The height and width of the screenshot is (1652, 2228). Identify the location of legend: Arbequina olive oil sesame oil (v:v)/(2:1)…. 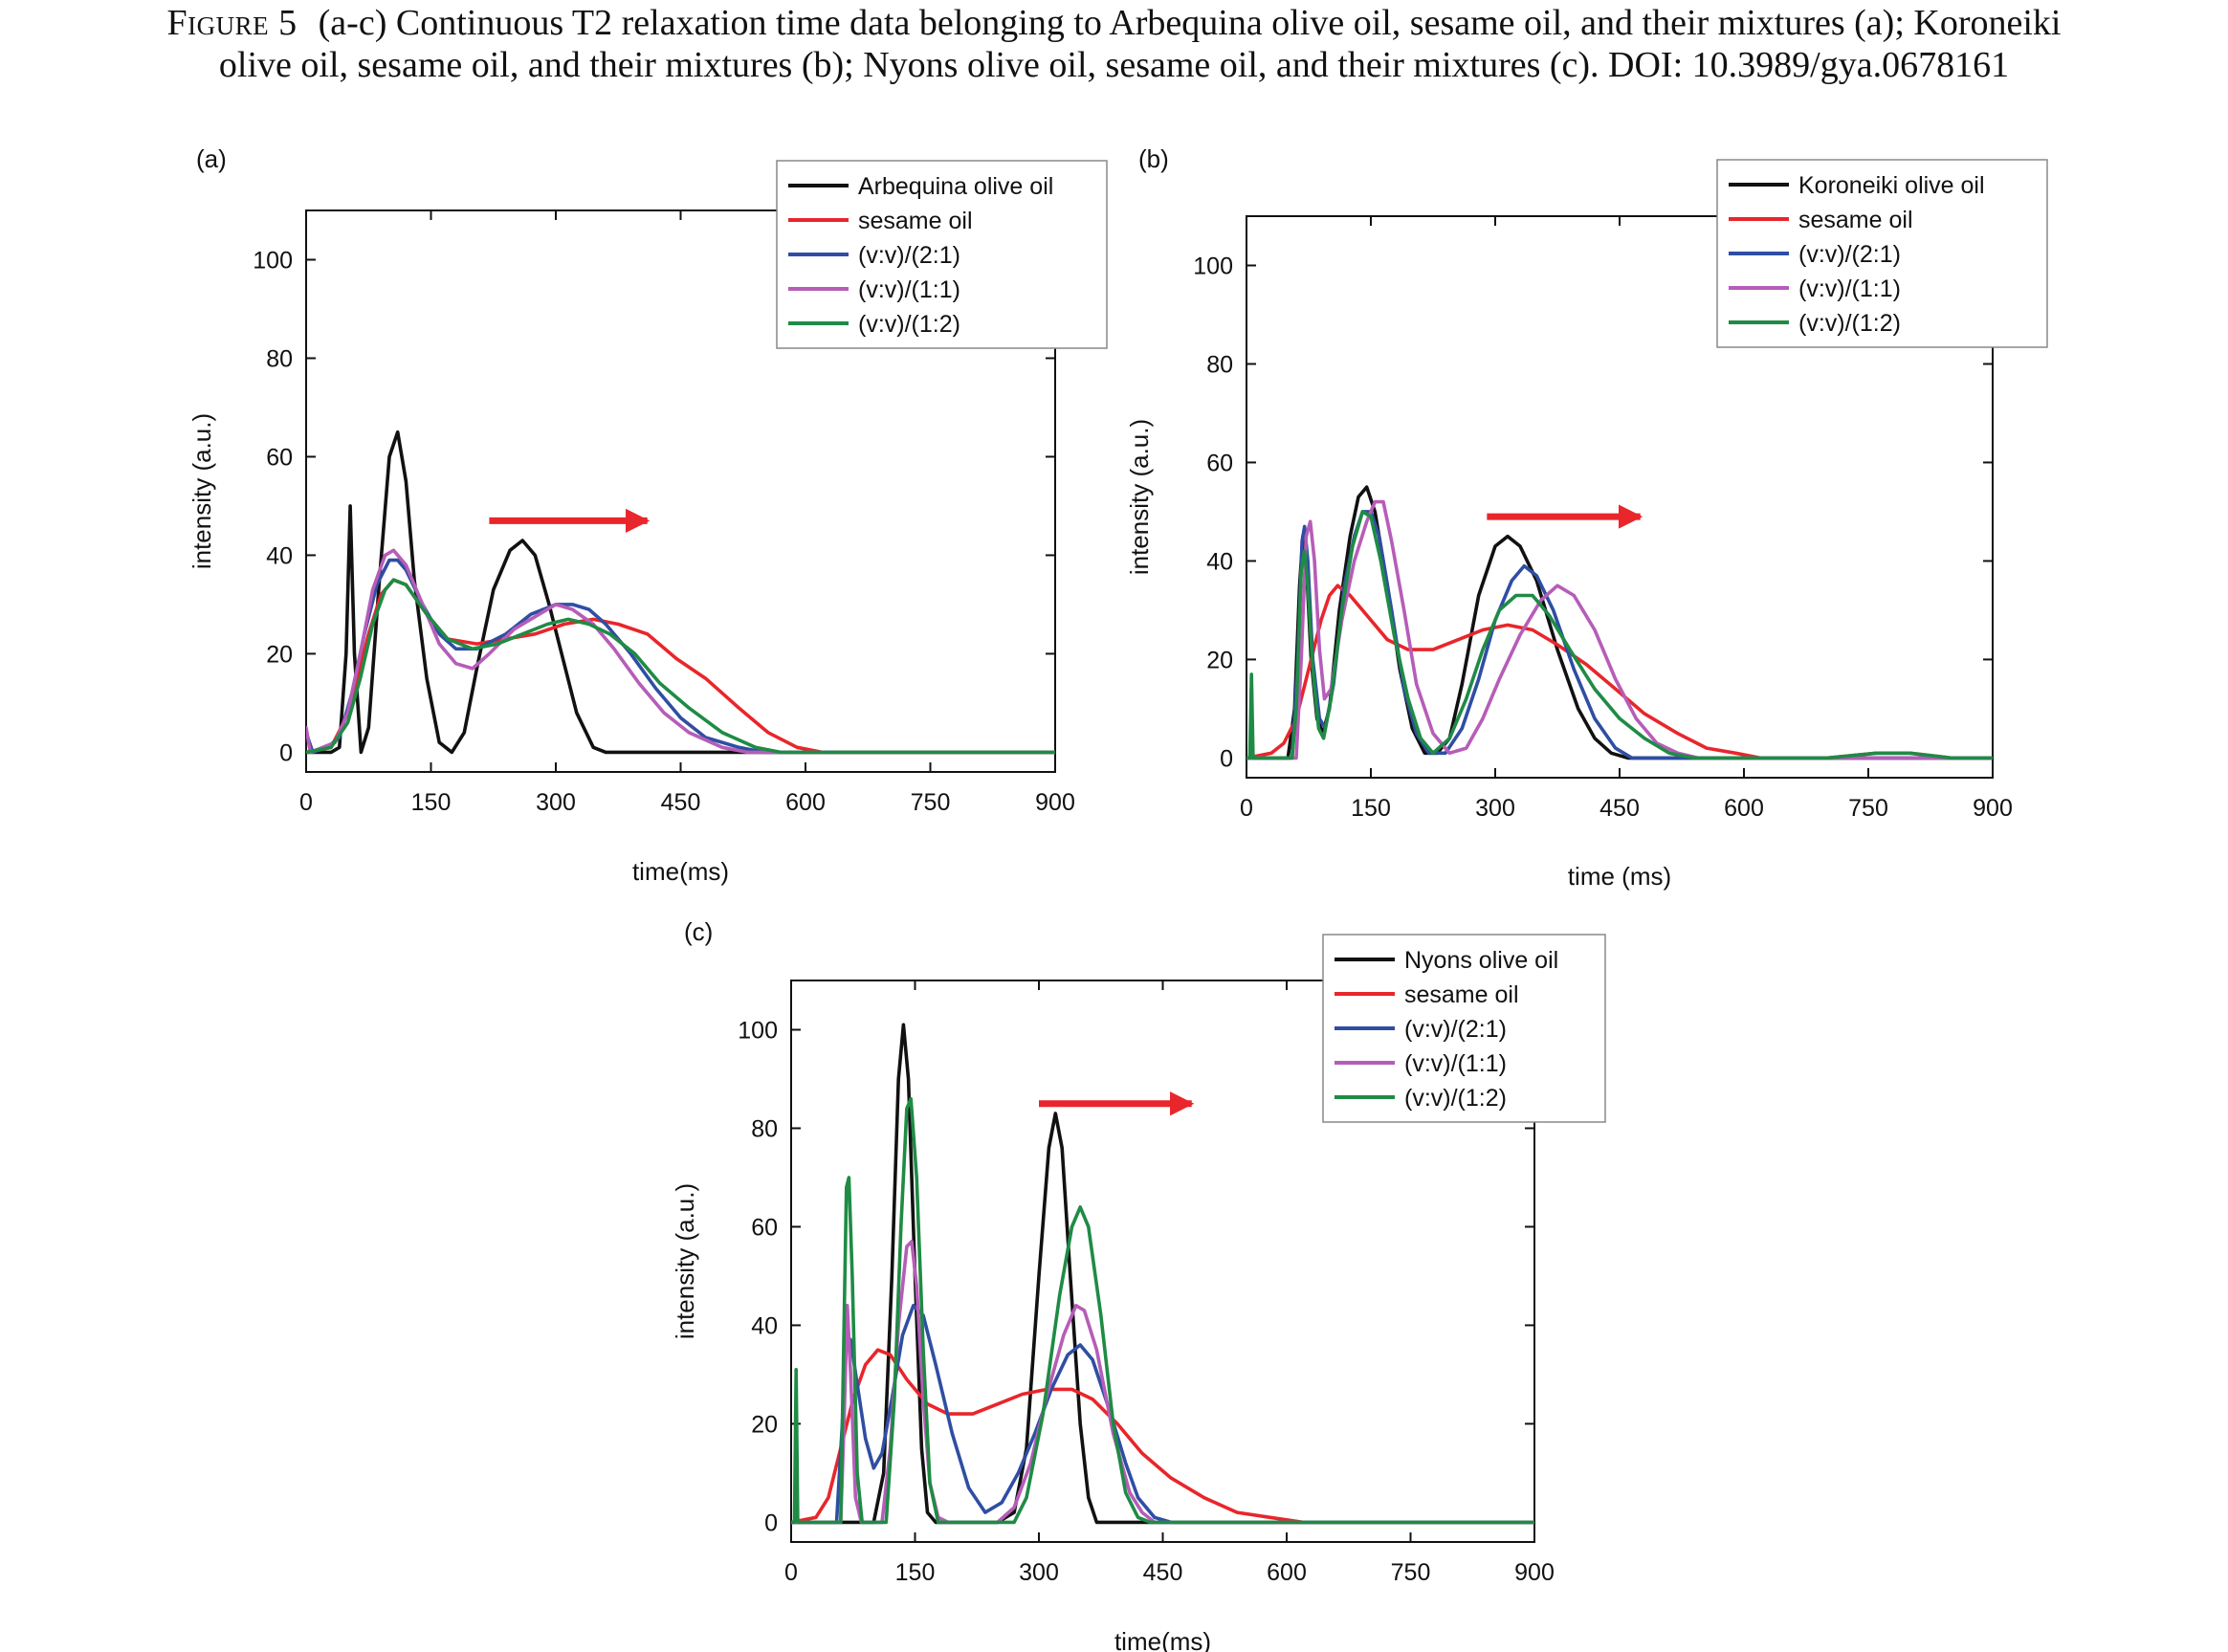
(942, 254).